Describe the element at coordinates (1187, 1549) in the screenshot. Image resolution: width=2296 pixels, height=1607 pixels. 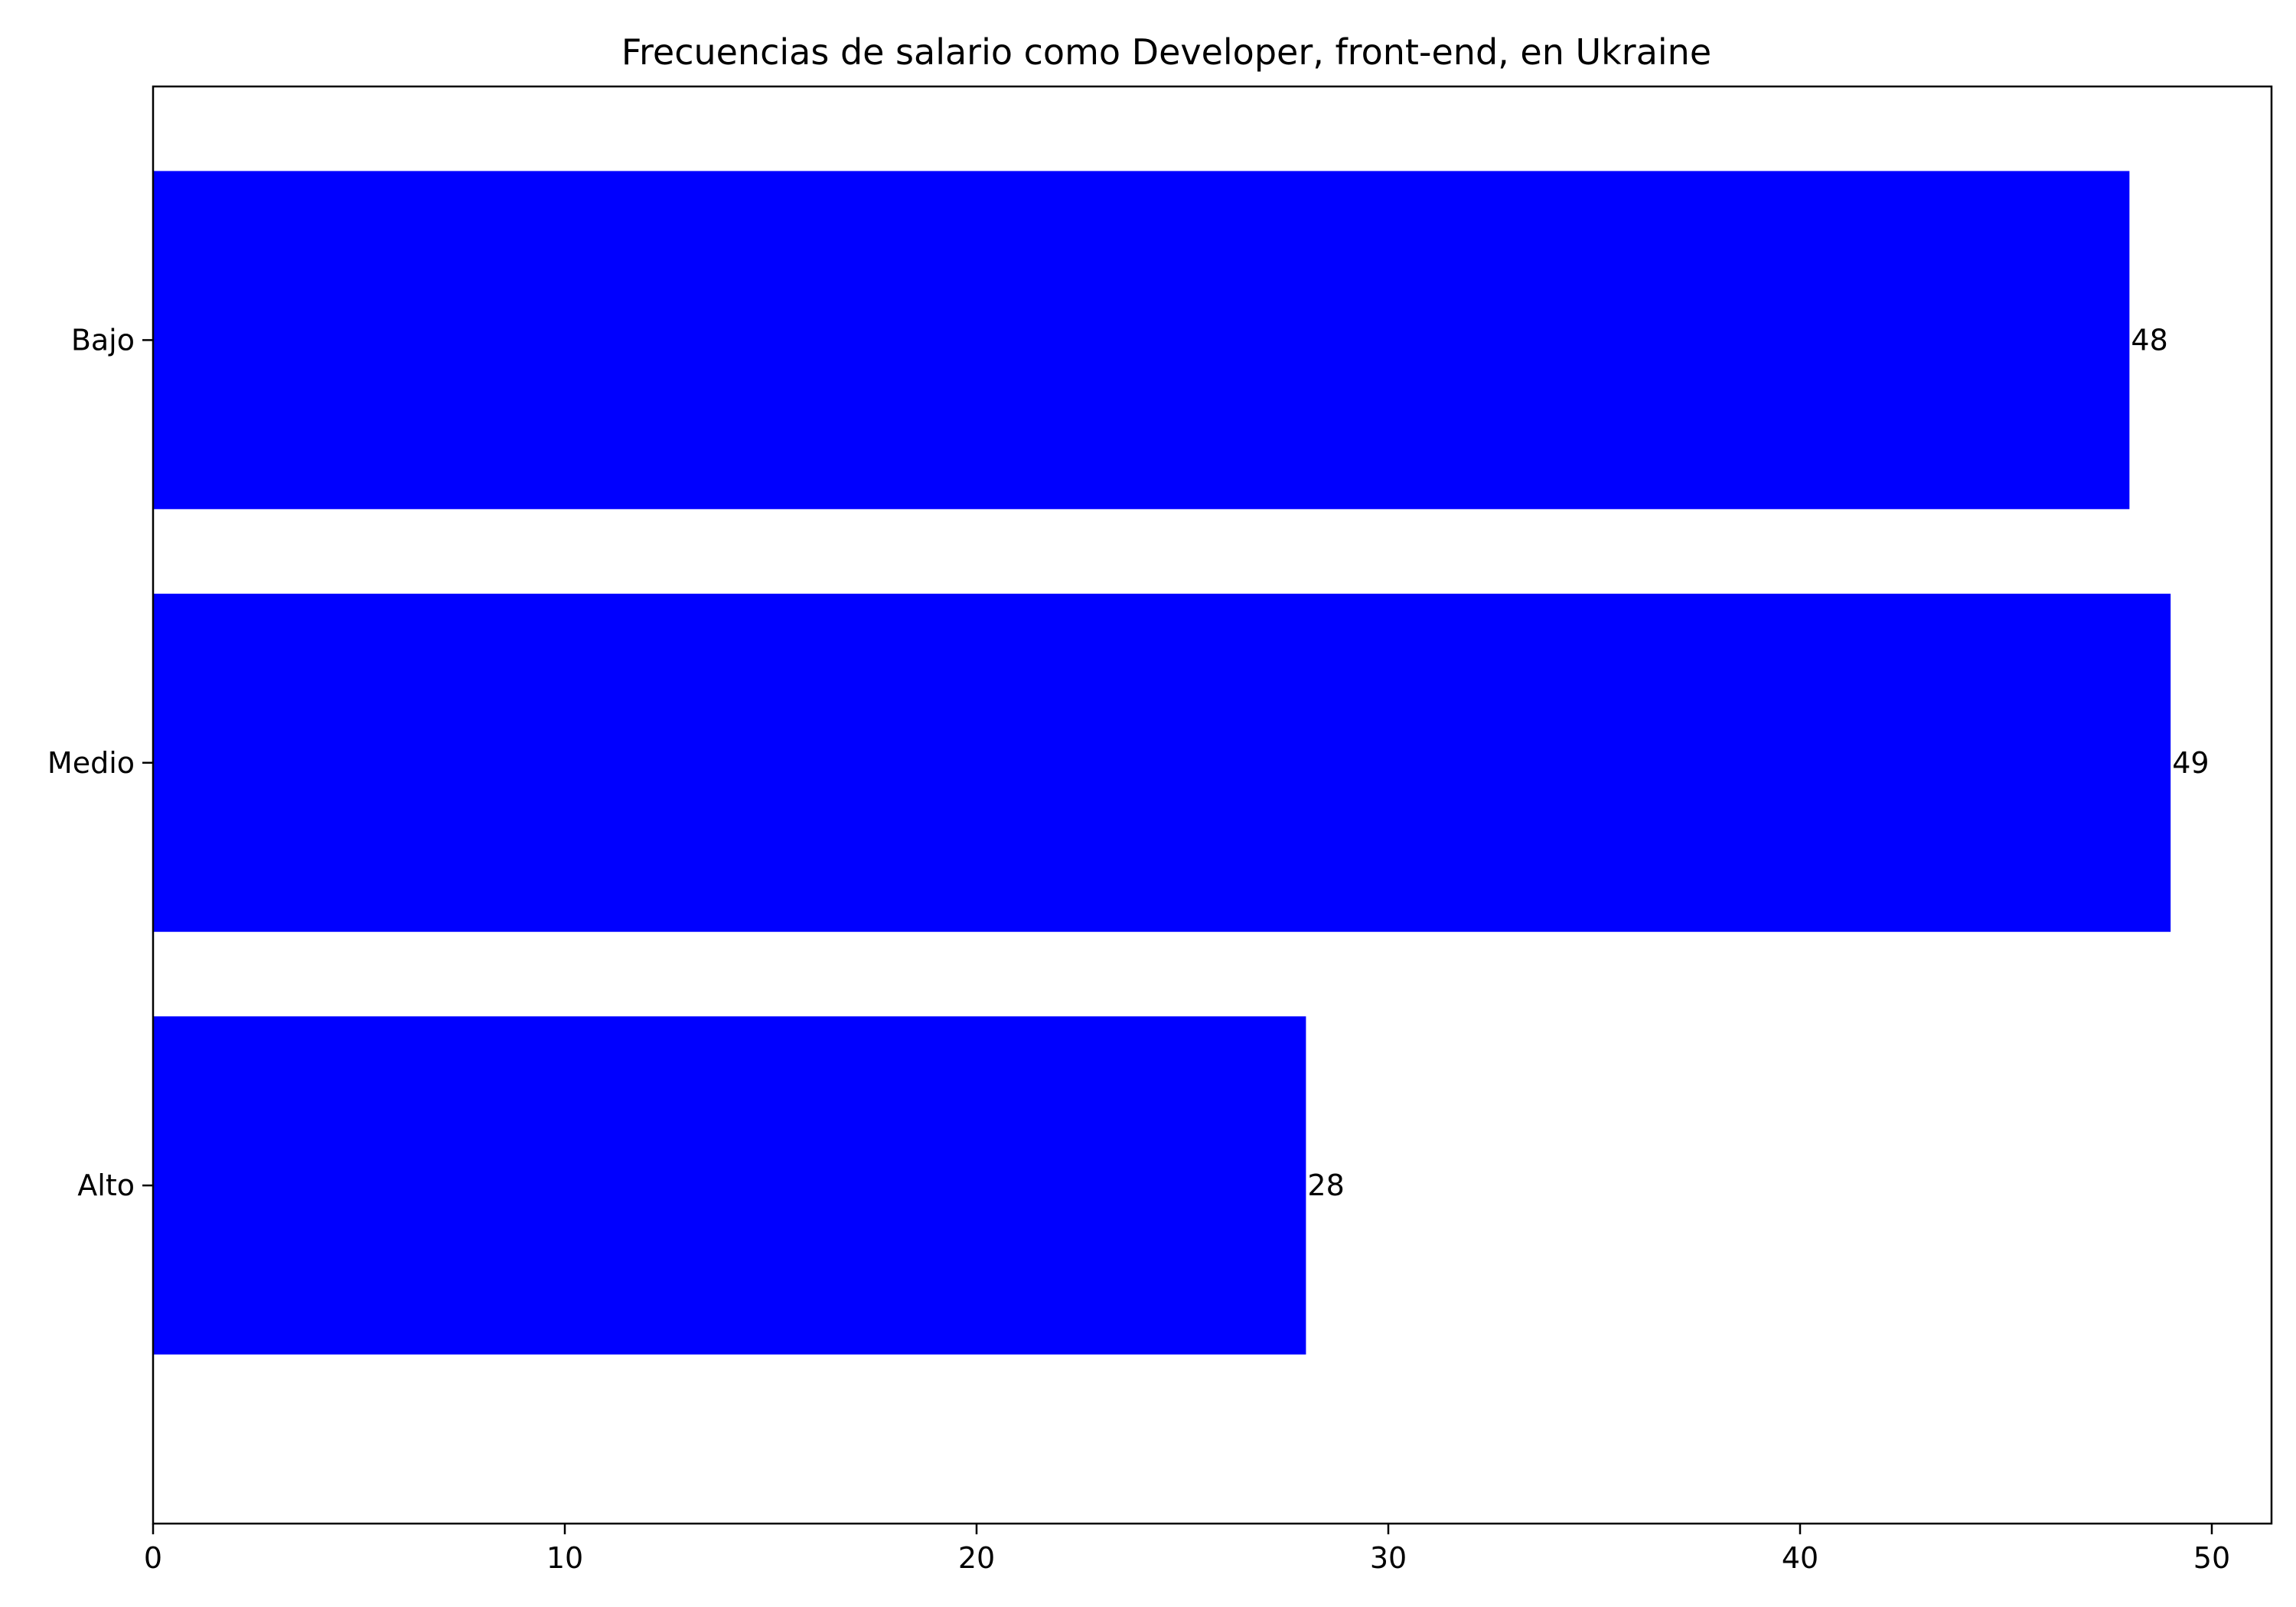
I see `x-axis-ticks: 0 10 20 30 40 50` at that location.